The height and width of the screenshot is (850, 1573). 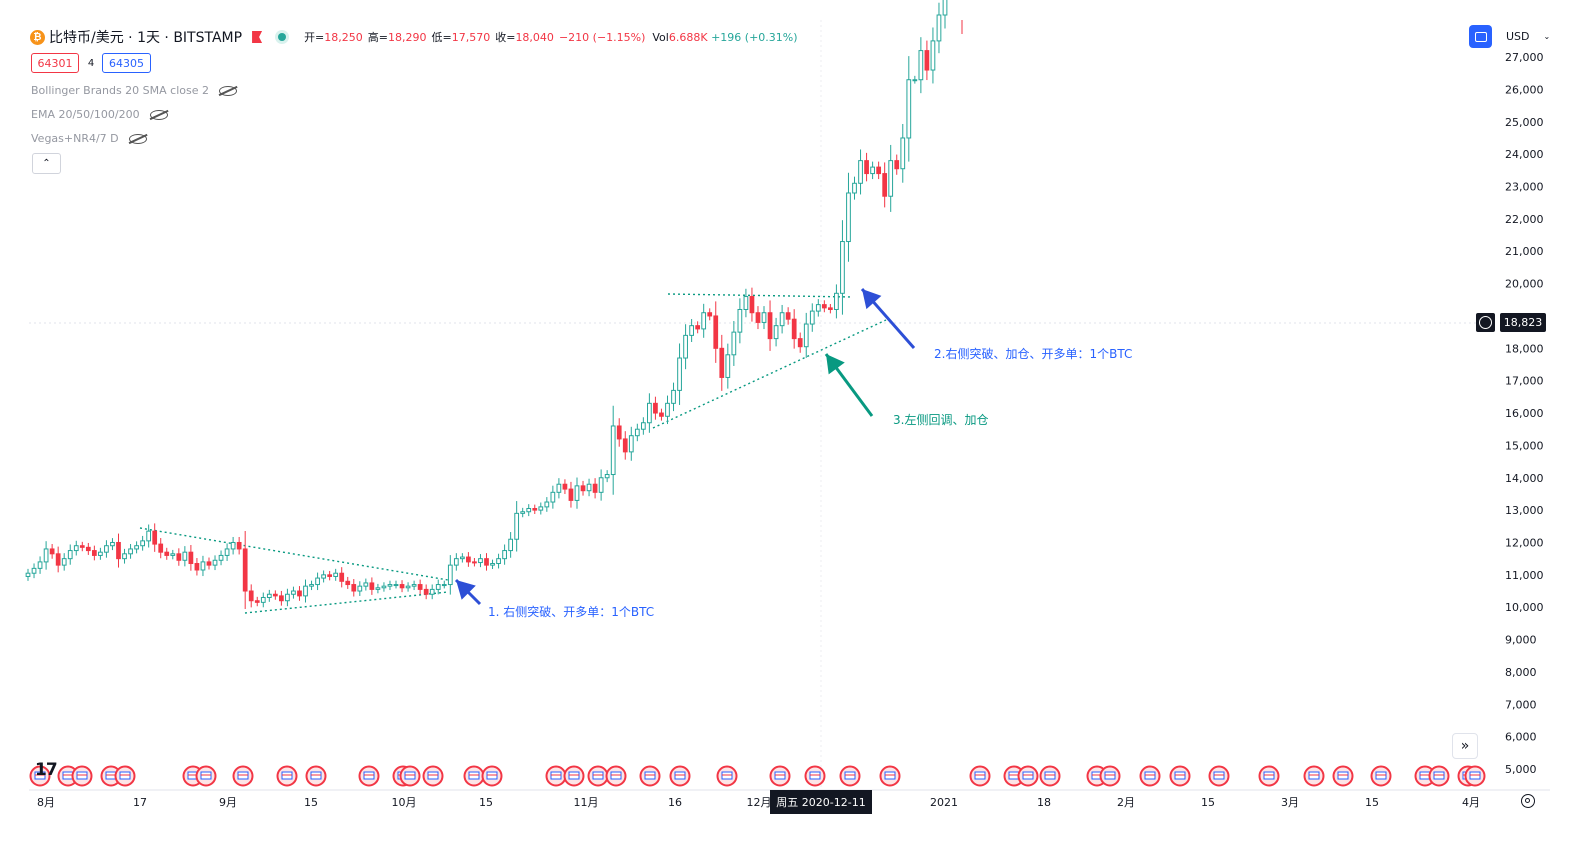 I want to click on sell-price-button: 64301, so click(x=55, y=63).